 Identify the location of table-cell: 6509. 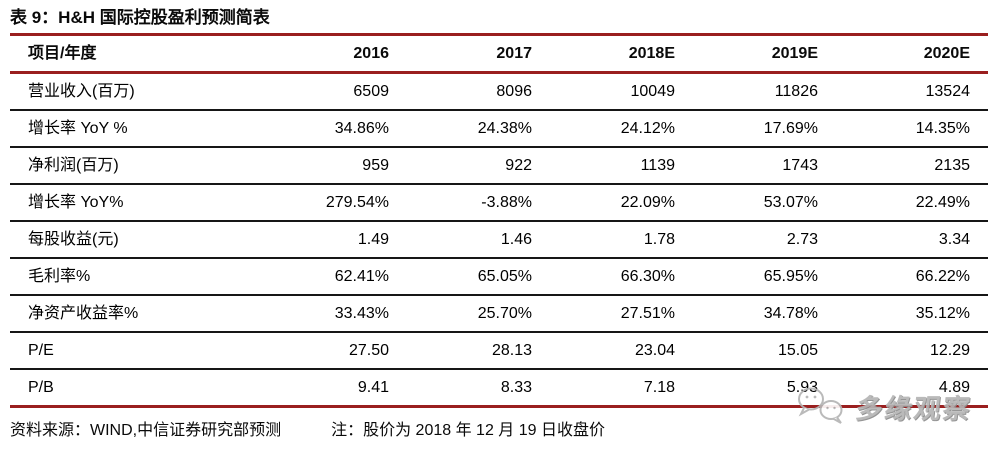
(343, 91).